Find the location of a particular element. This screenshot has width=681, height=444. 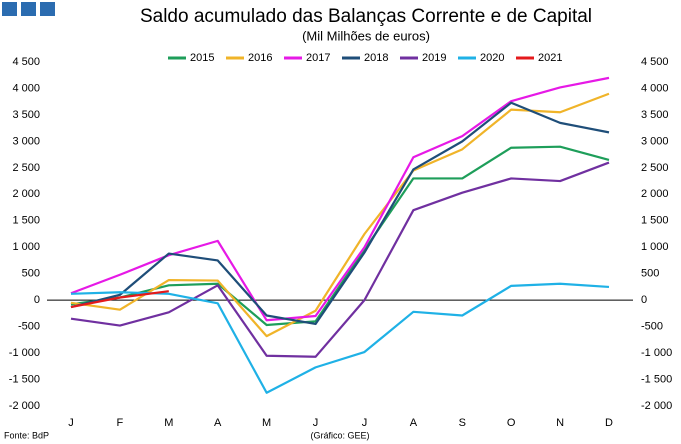

y2-tick-label: -1 500 is located at coordinates (656, 379).